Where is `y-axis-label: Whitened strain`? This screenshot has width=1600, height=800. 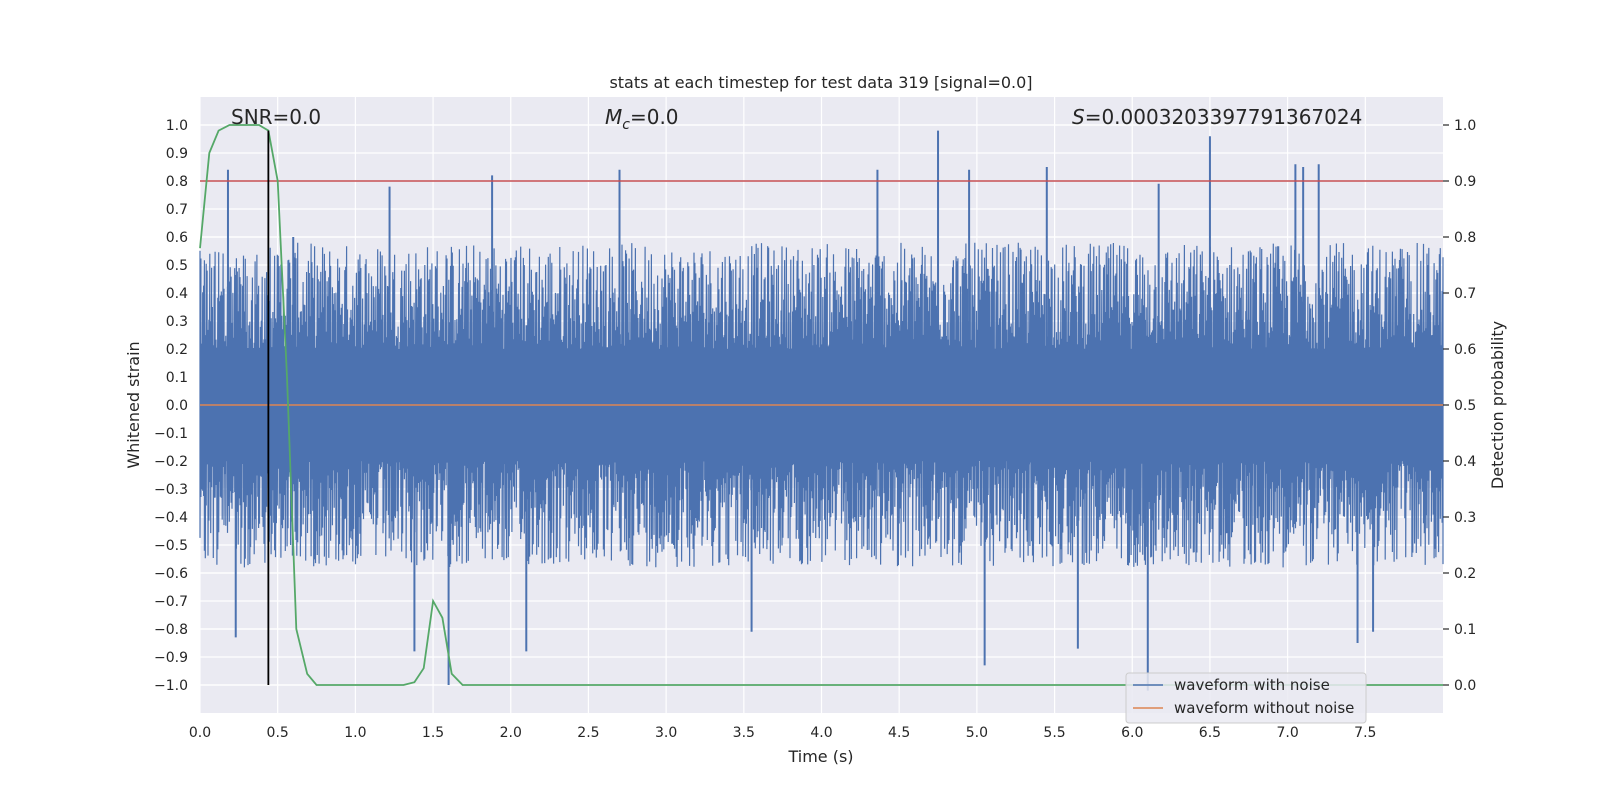 y-axis-label: Whitened strain is located at coordinates (133, 404).